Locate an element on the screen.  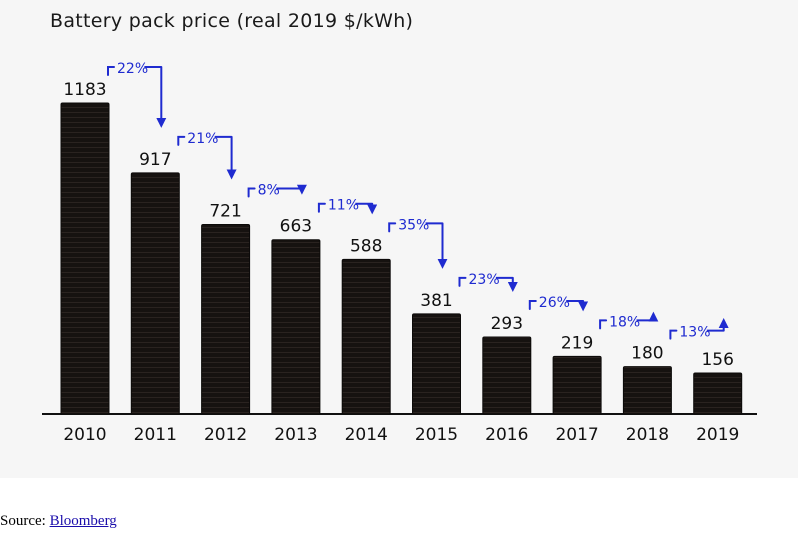
bar-2016 is located at coordinates (507, 375).